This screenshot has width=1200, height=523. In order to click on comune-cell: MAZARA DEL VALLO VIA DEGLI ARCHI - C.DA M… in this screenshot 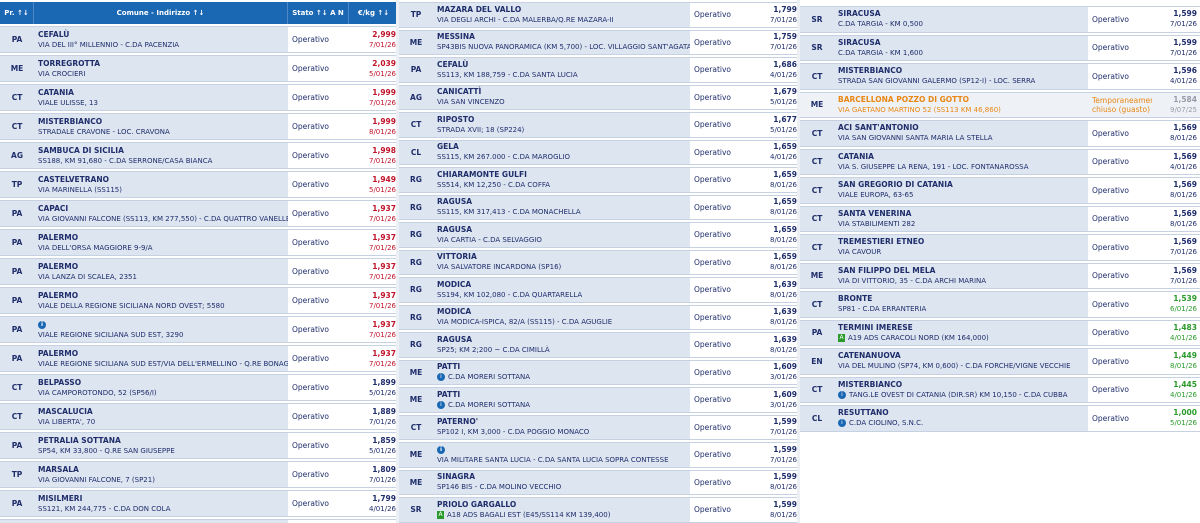, I will do `click(561, 15)`.